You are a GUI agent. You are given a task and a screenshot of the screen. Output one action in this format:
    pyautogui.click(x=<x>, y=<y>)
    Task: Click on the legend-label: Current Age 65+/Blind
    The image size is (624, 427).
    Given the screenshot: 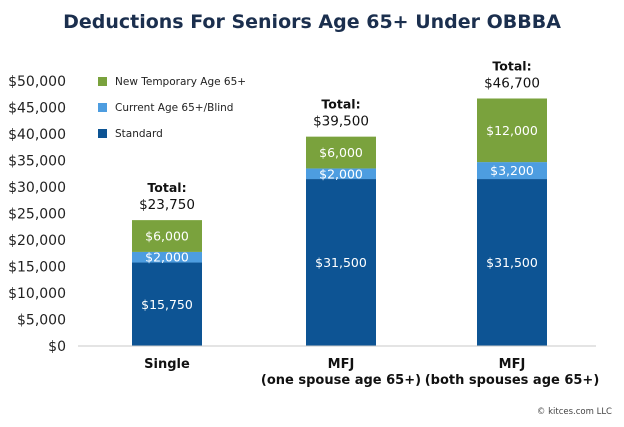 What is the action you would take?
    pyautogui.click(x=174, y=108)
    